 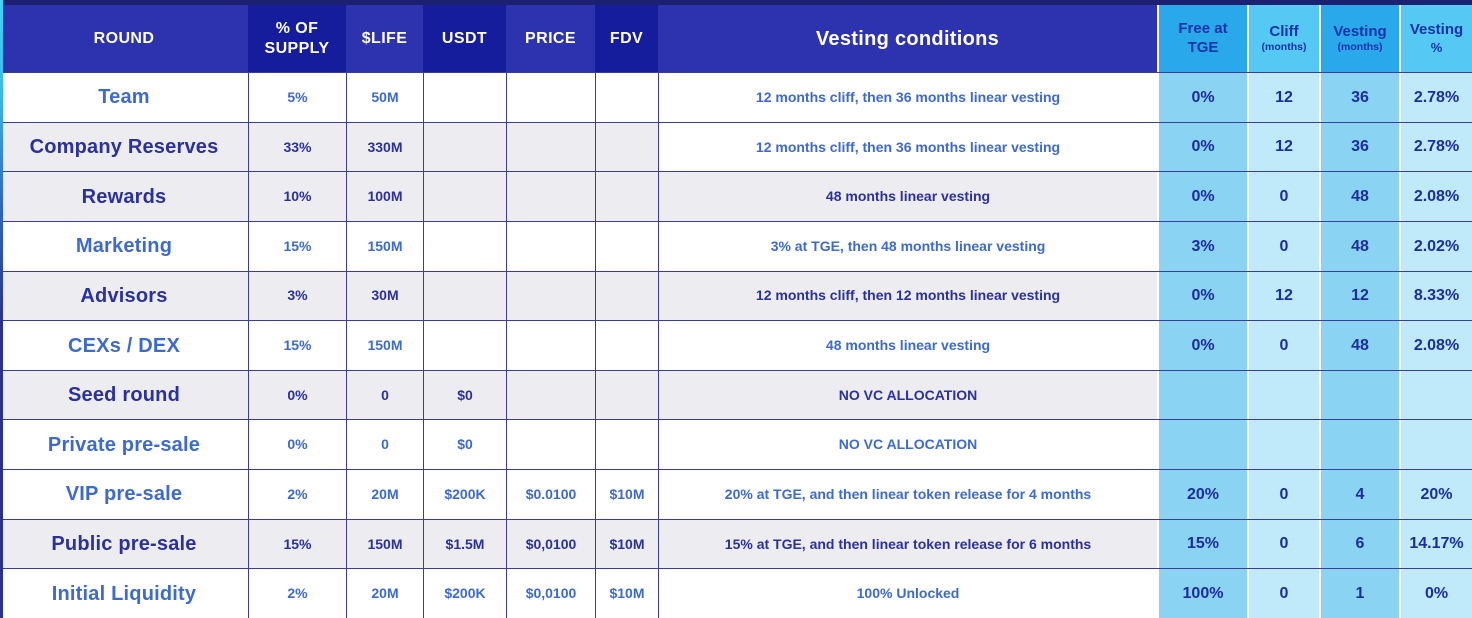 What do you see at coordinates (1359, 147) in the screenshot?
I see `cell-vesting-months: 36` at bounding box center [1359, 147].